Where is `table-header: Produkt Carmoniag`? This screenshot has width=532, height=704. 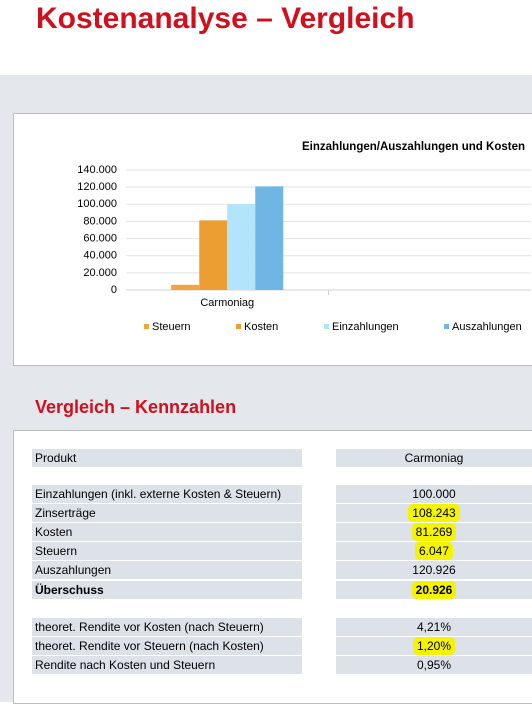
table-header: Produkt Carmoniag is located at coordinates (282, 458).